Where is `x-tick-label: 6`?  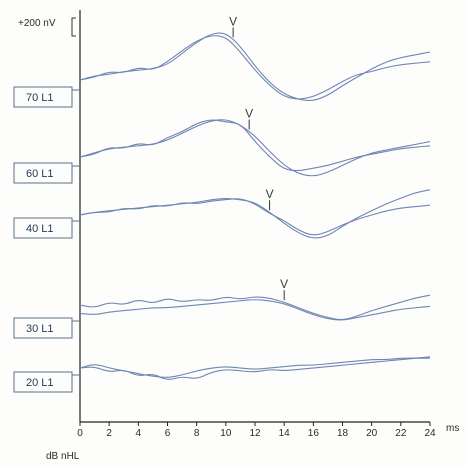
x-tick-label: 6 is located at coordinates (168, 433).